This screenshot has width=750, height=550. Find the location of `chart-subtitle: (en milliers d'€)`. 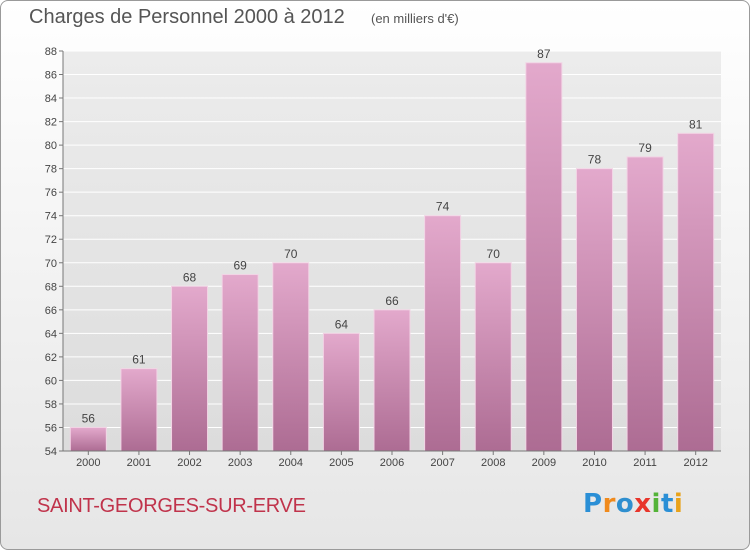

chart-subtitle: (en milliers d'€) is located at coordinates (415, 18).